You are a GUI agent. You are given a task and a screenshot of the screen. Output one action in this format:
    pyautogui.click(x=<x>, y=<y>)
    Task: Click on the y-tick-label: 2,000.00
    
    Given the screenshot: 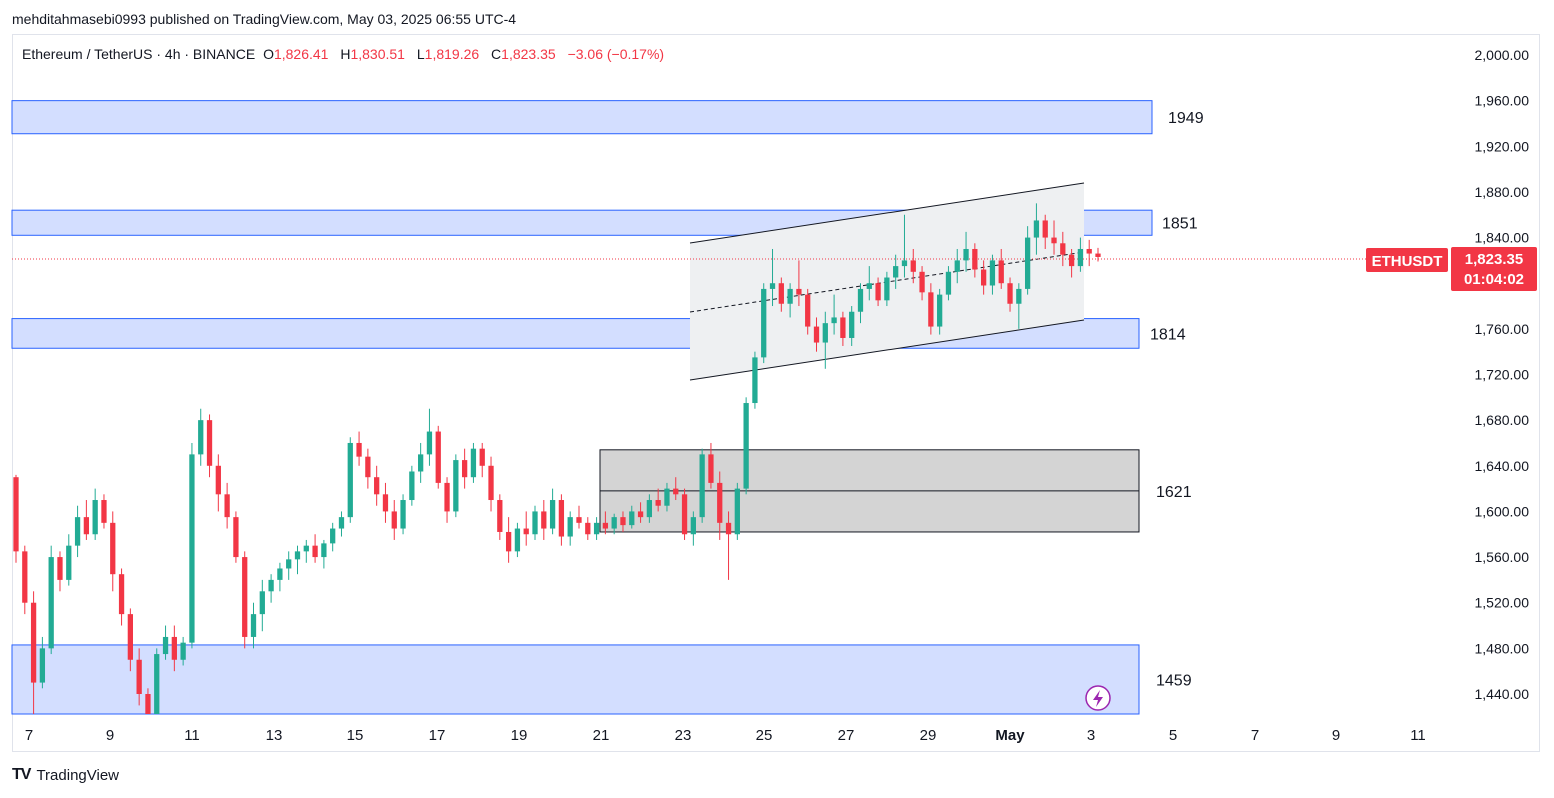 What is the action you would take?
    pyautogui.click(x=1502, y=55)
    